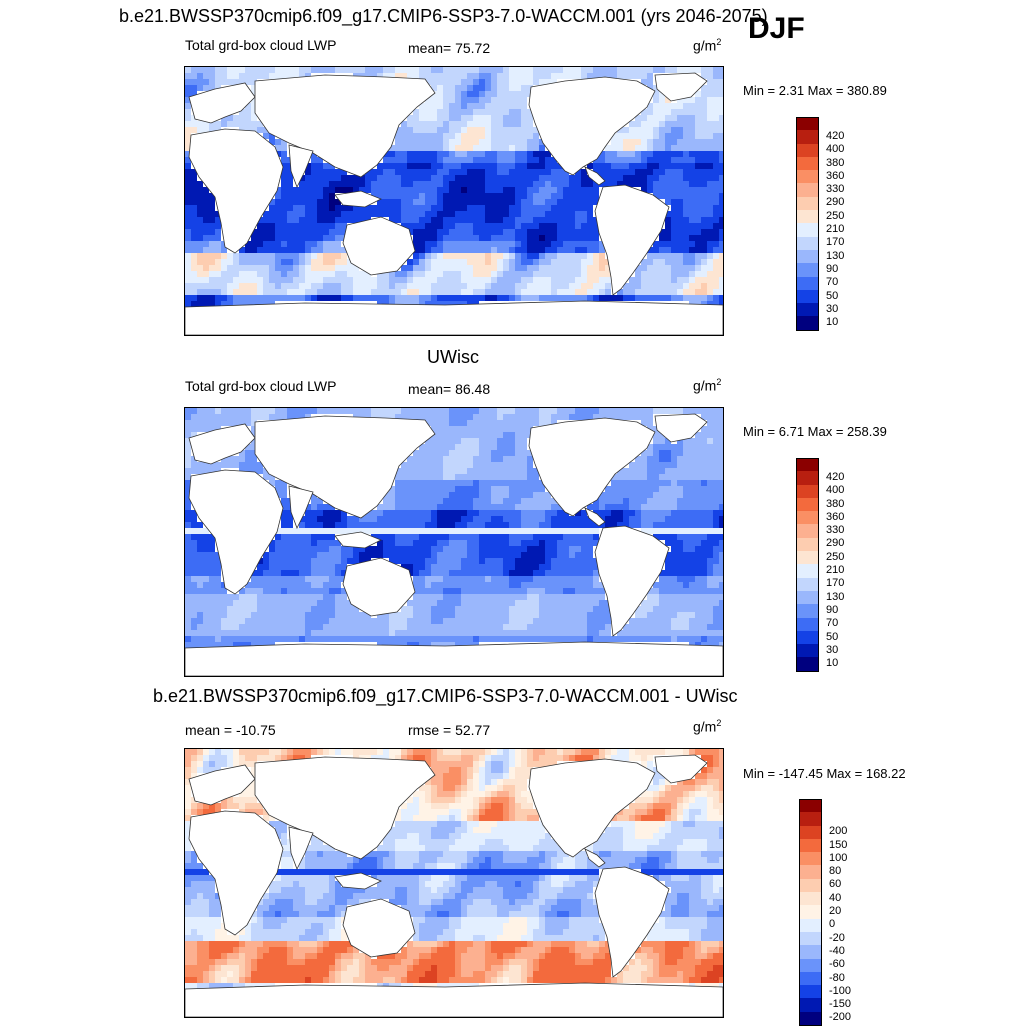  Describe the element at coordinates (592, 126) in the screenshot. I see `coastline-north-america` at that location.